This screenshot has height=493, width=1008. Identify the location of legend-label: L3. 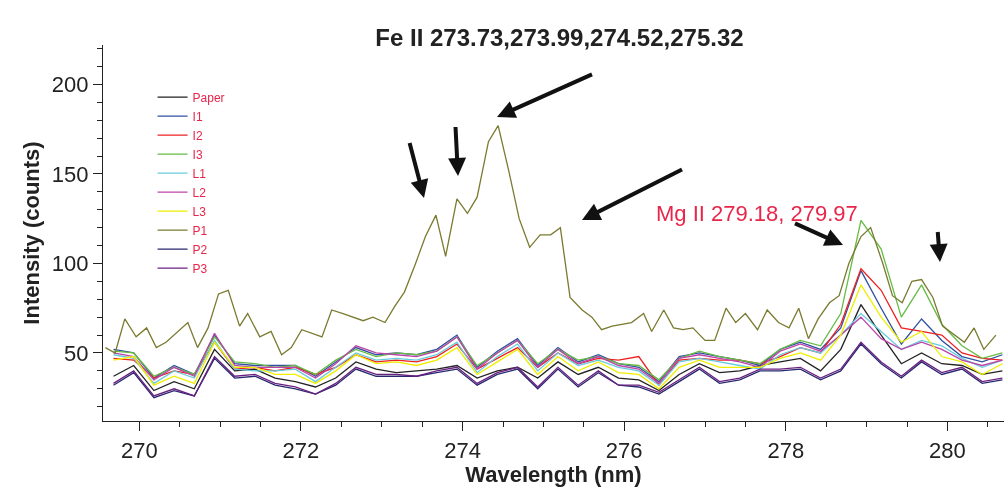
(199, 211).